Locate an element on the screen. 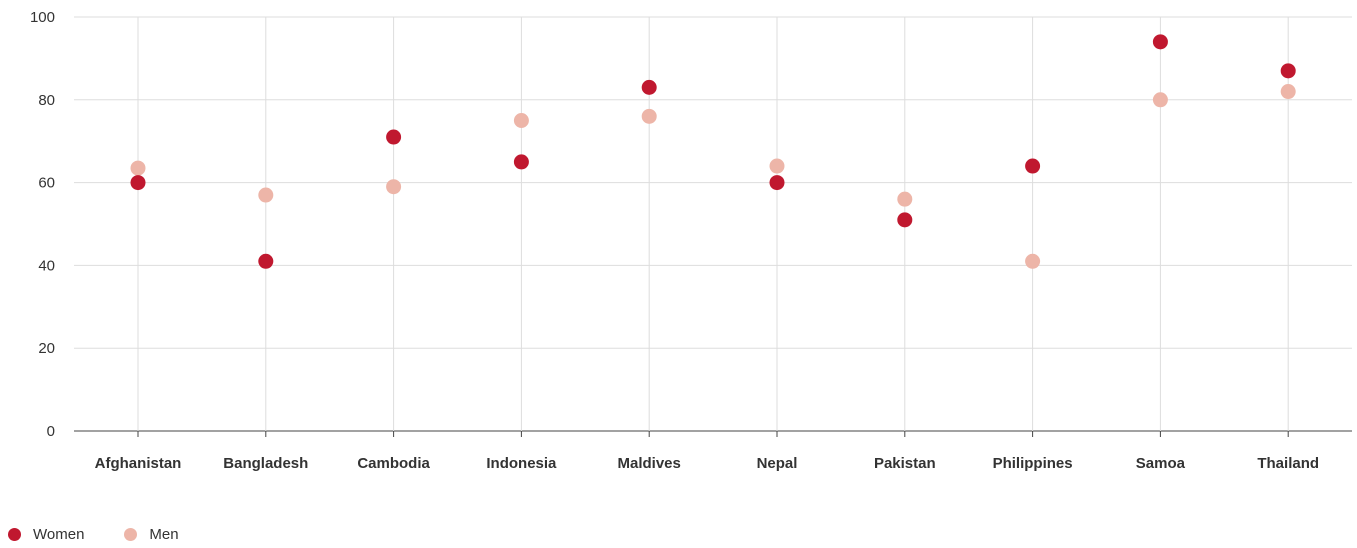 Image resolution: width=1357 pixels, height=548 pixels. x-tick-label: Samoa is located at coordinates (1161, 463).